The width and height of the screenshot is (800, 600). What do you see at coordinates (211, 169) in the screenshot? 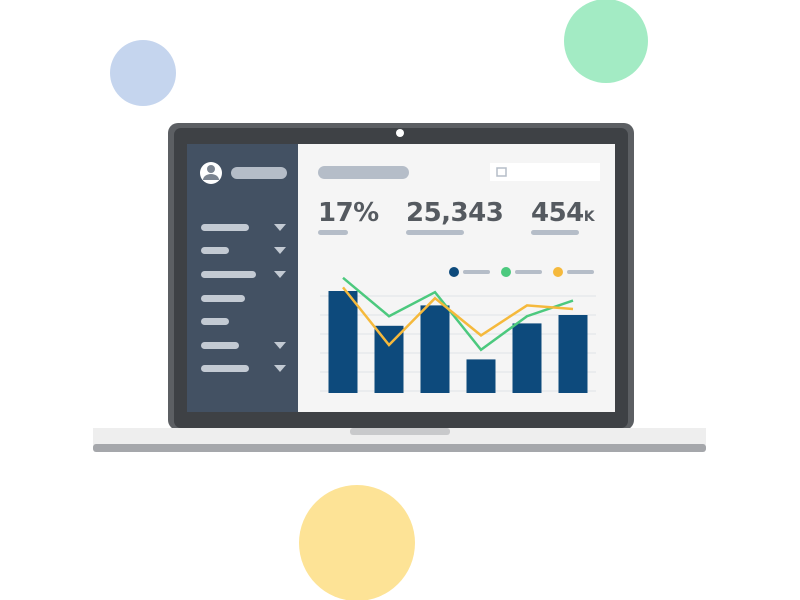
I see `avatar-head` at bounding box center [211, 169].